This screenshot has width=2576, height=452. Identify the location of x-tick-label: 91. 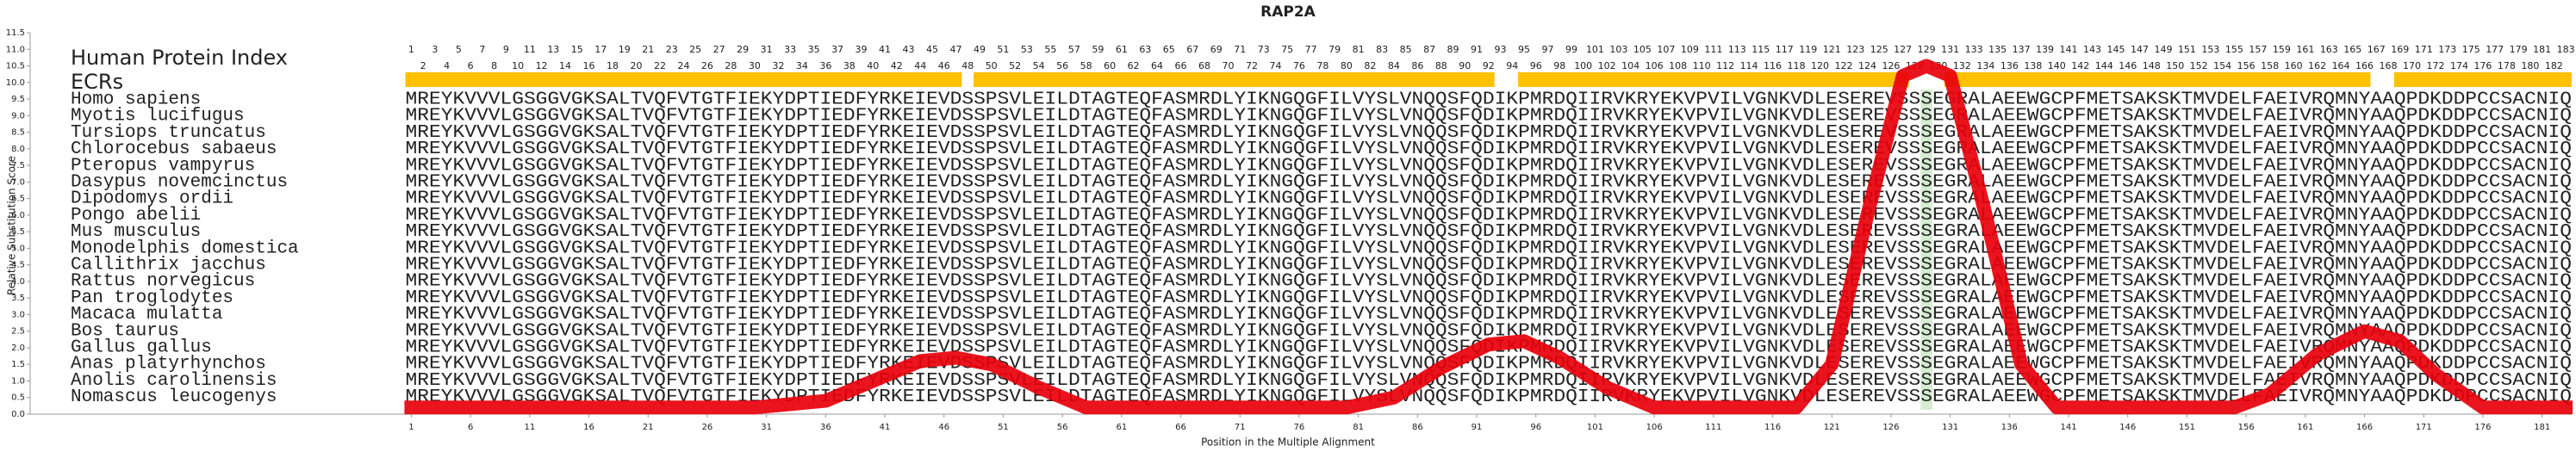
(1478, 427).